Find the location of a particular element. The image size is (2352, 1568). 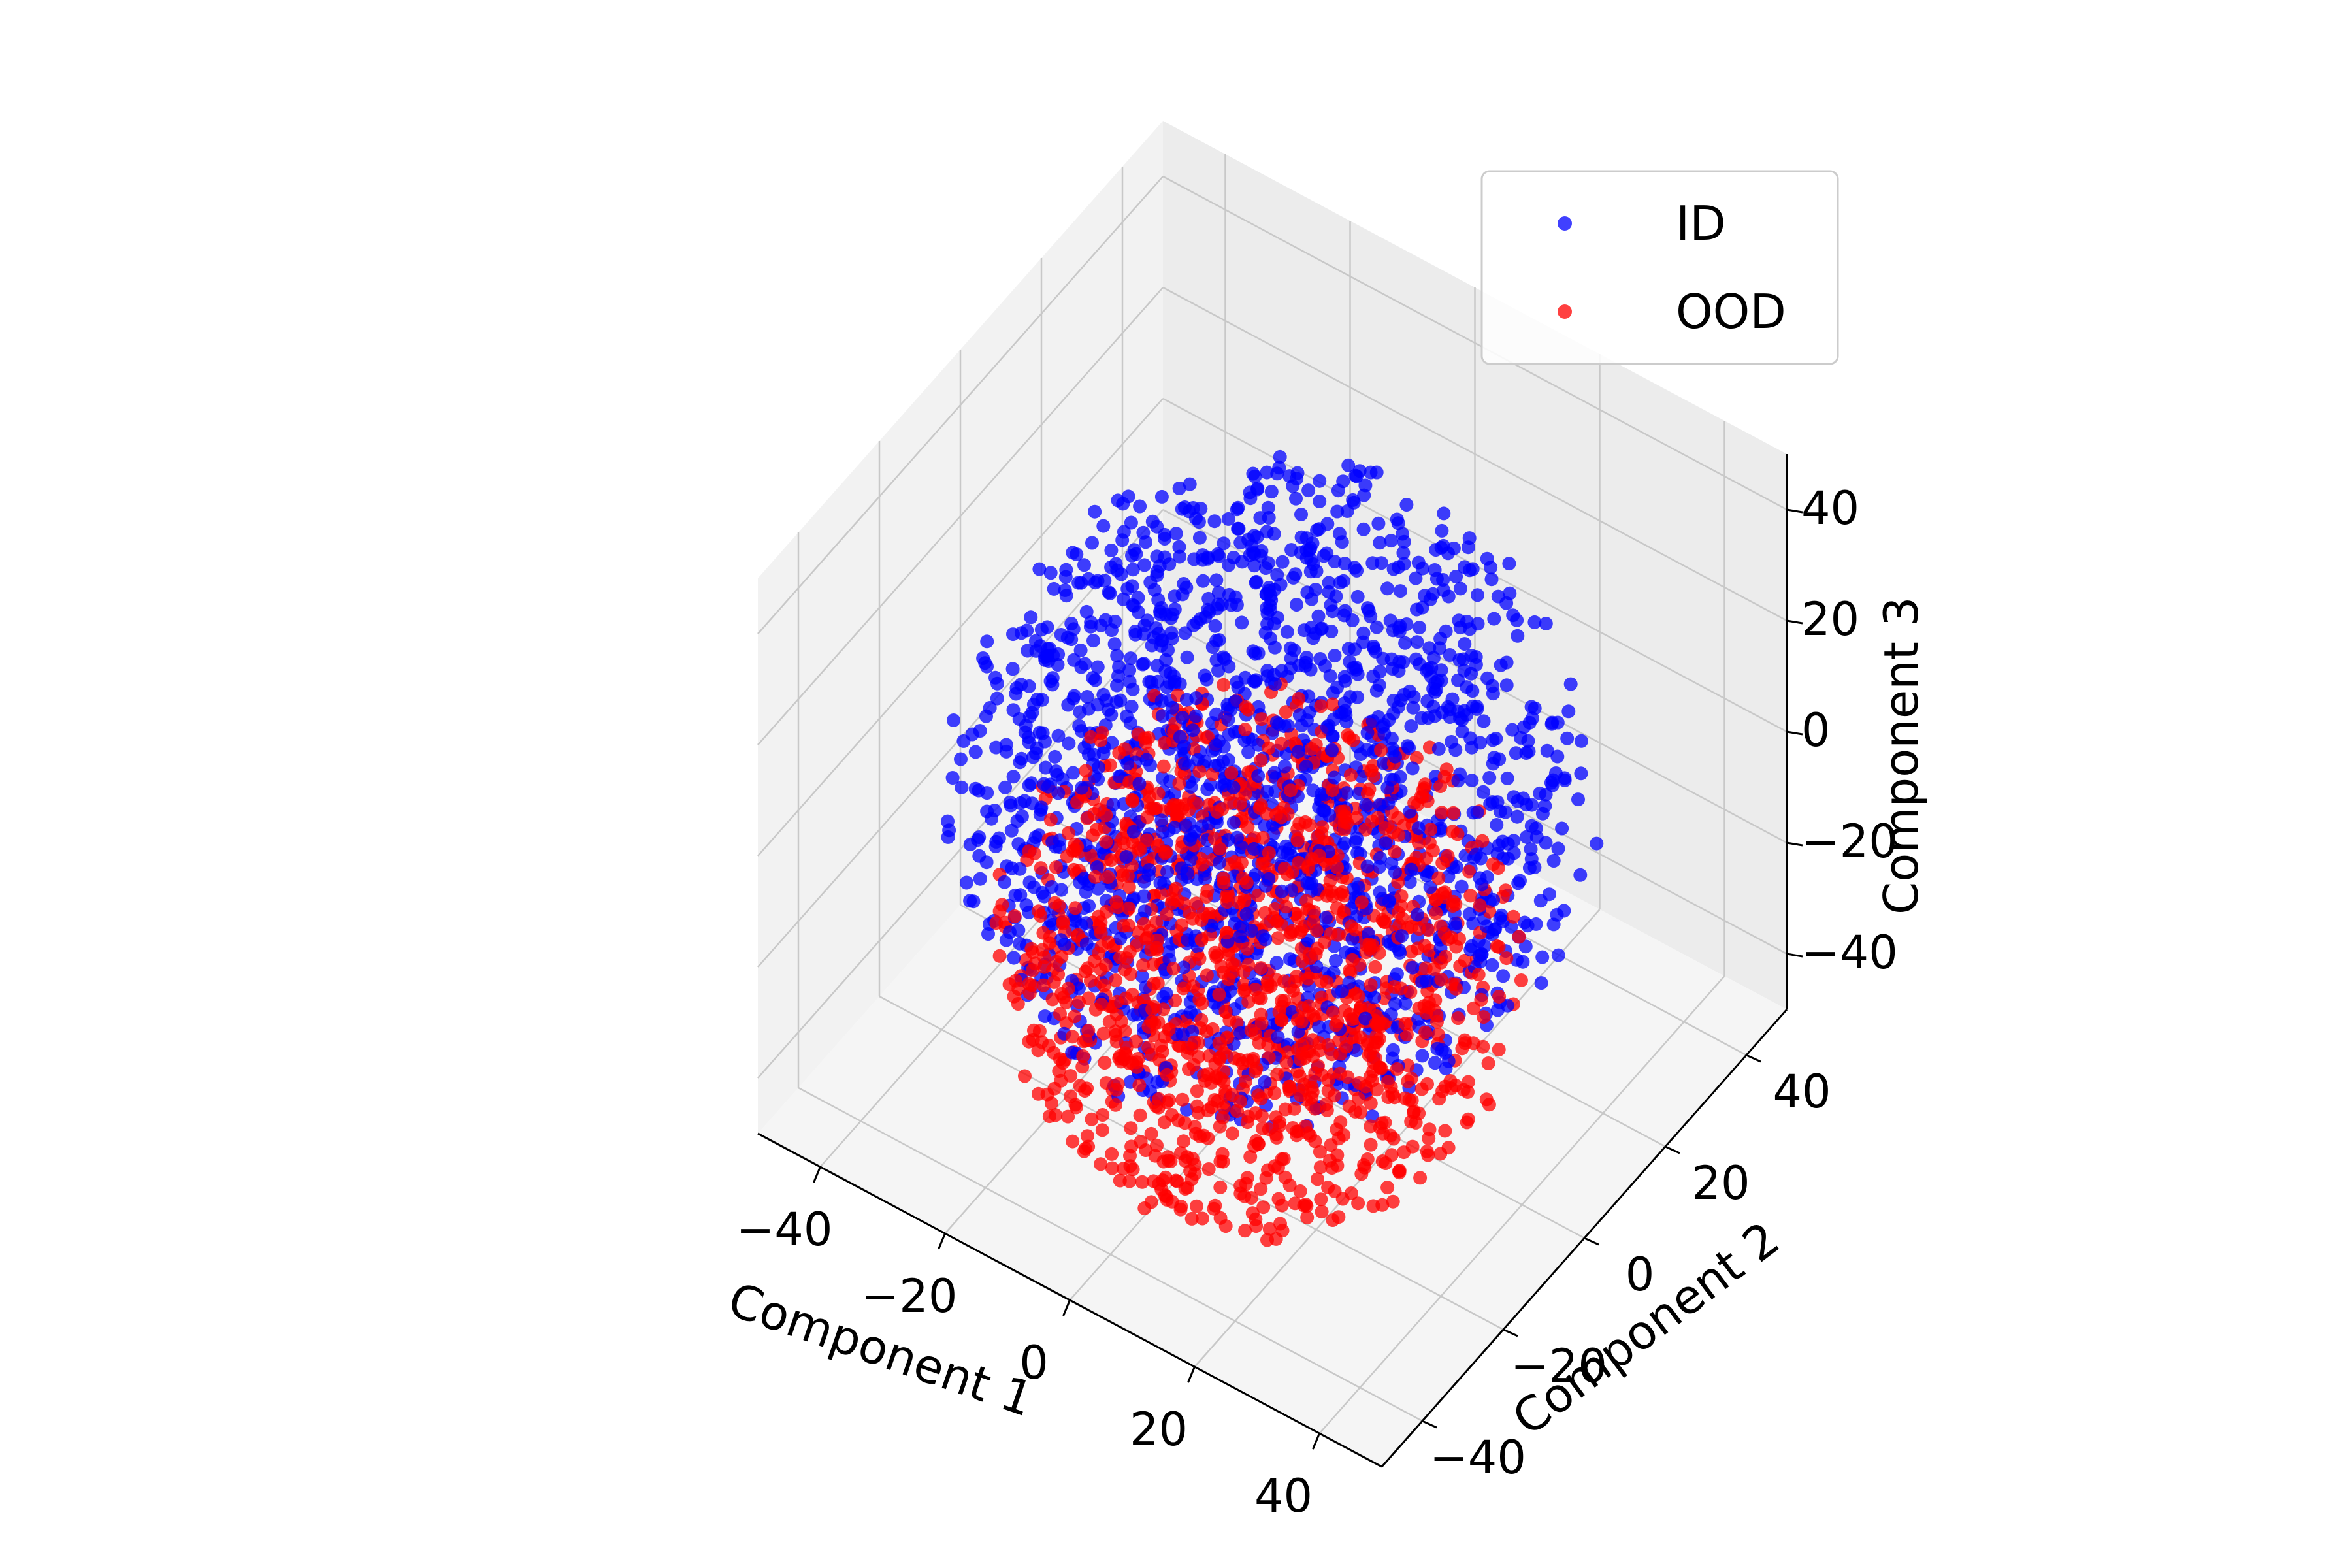

x-tick-mark is located at coordinates (1191, 1374).